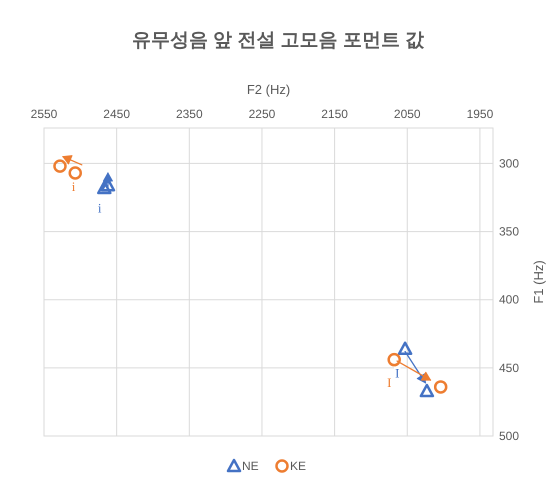 This screenshot has height=496, width=556. What do you see at coordinates (116, 114) in the screenshot?
I see `x-tick-label: 2450` at bounding box center [116, 114].